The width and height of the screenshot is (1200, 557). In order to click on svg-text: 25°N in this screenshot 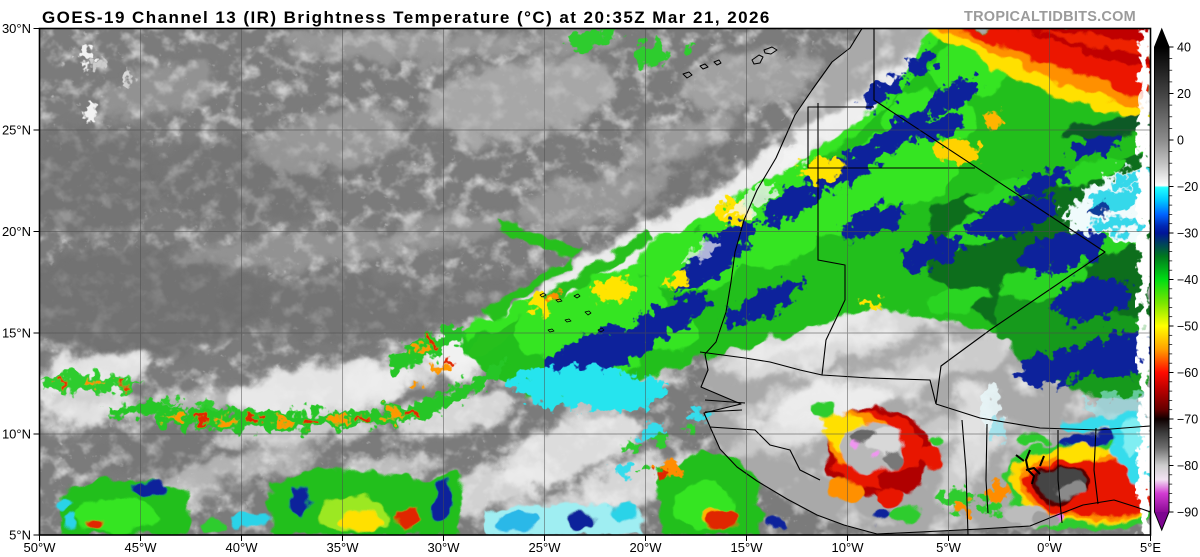, I will do `click(16, 130)`.